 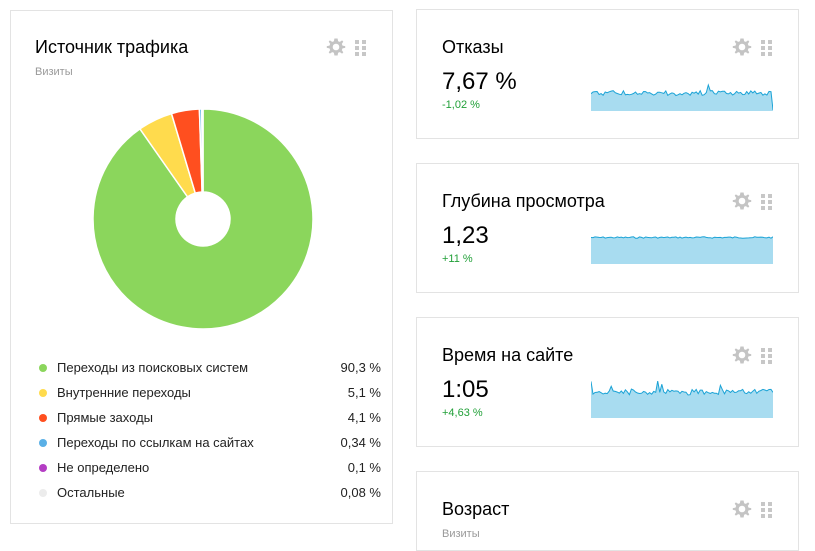 I want to click on time-sparkline, so click(x=682, y=399).